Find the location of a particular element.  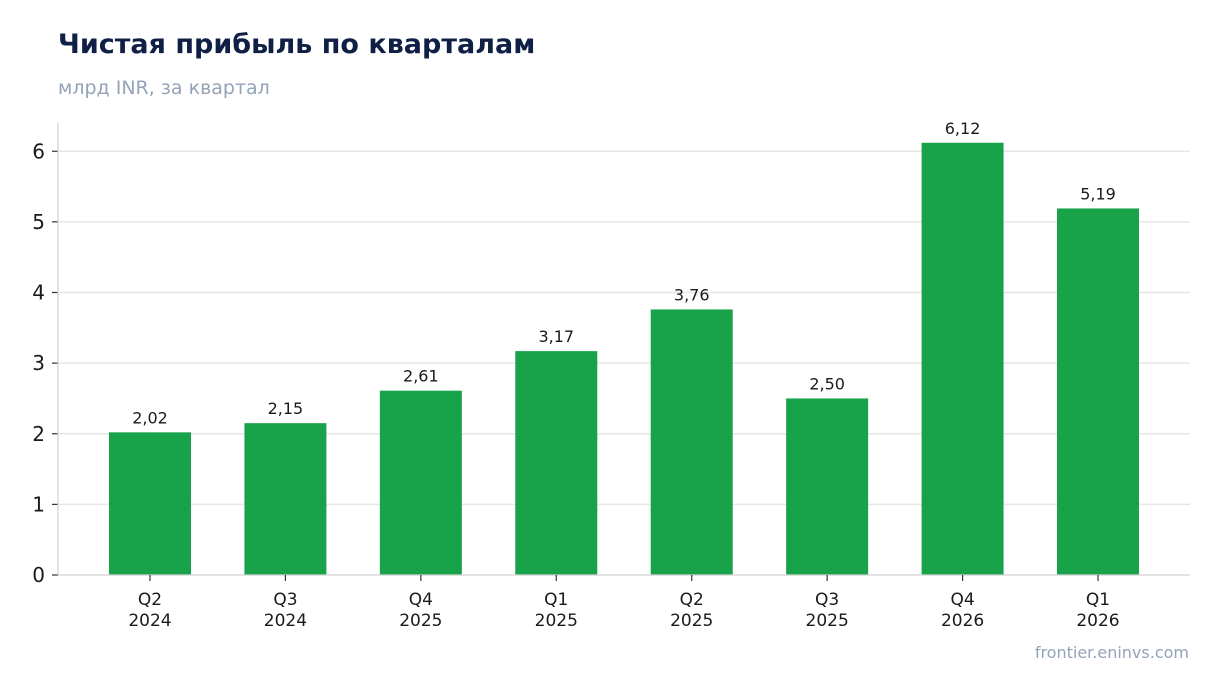

x-tick-label: Q4 2026 is located at coordinates (962, 610).